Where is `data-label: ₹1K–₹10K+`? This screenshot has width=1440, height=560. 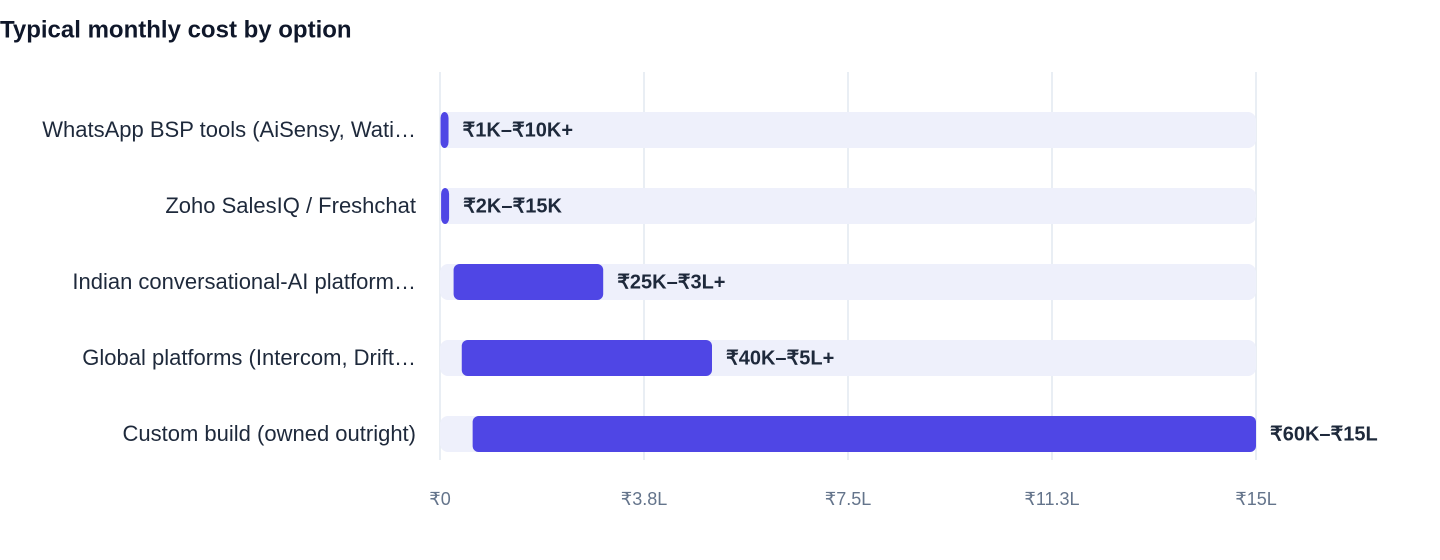 data-label: ₹1K–₹10K+ is located at coordinates (518, 130).